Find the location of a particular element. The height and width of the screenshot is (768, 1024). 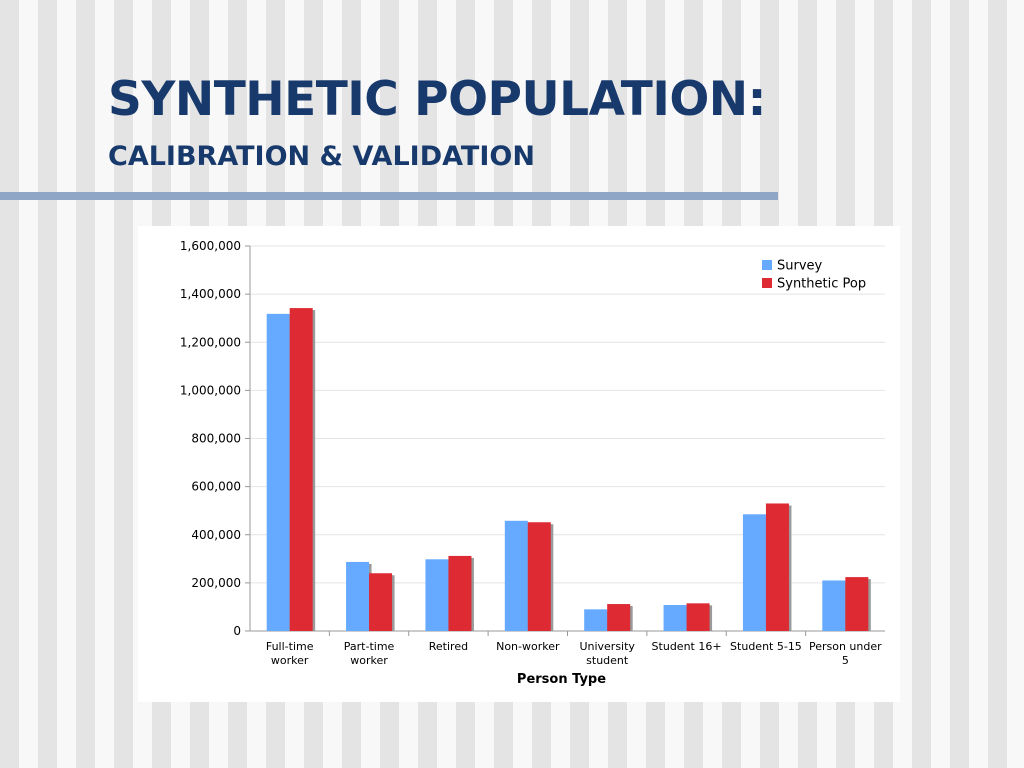

slide-title: SYNTHETIC POPULATION: is located at coordinates (437, 99).